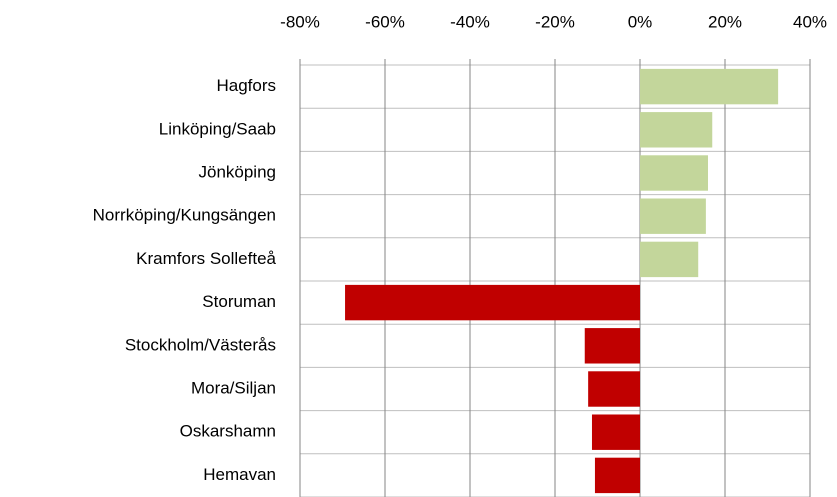  Describe the element at coordinates (725, 21) in the screenshot. I see `x-tick-label: 20%` at that location.